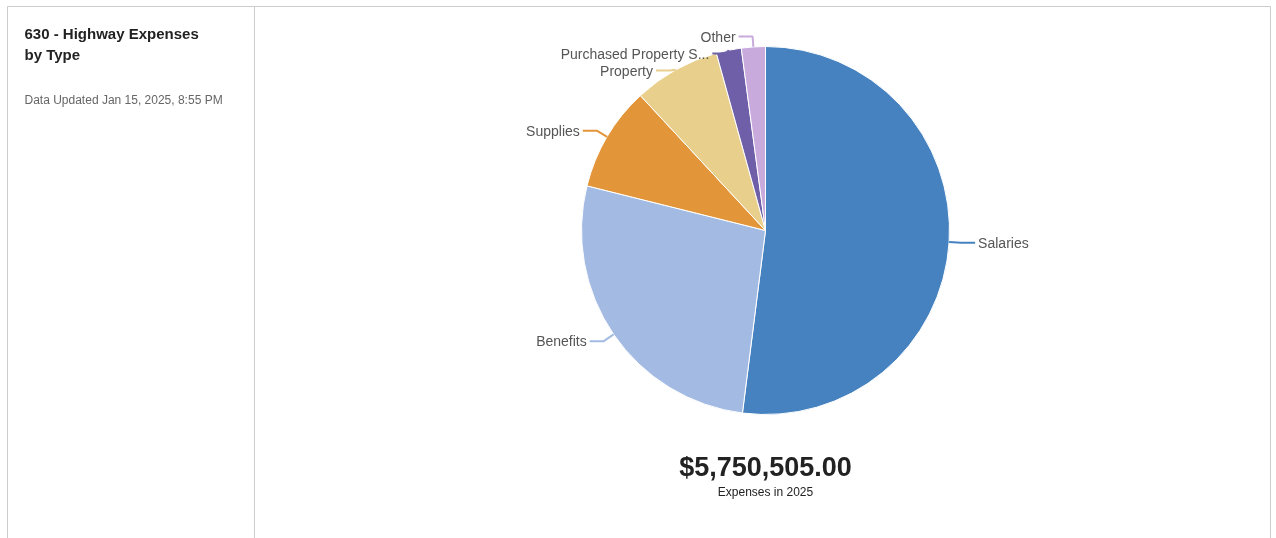 This screenshot has height=538, width=1276. Describe the element at coordinates (765, 491) in the screenshot. I see `text: Expenses in 2025` at that location.